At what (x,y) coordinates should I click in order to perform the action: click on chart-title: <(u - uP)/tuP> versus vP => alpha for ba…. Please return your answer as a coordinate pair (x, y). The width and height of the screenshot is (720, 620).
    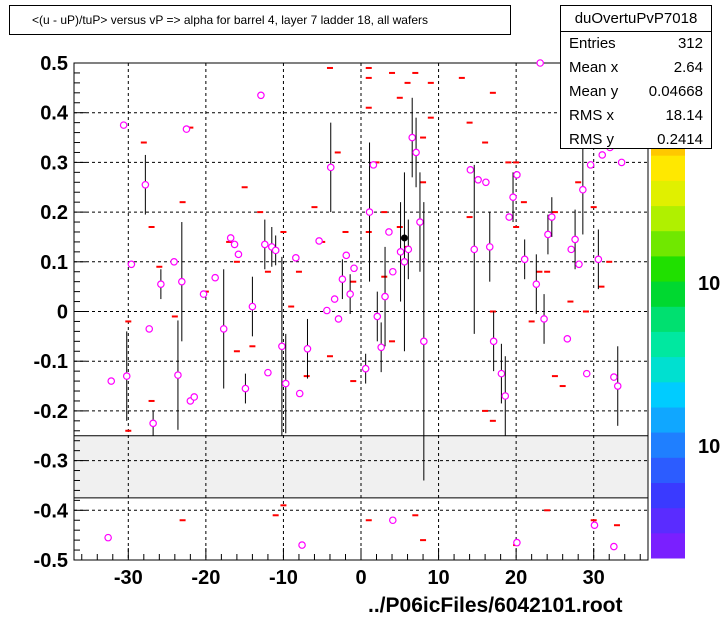
    Looking at the image, I should click on (260, 20).